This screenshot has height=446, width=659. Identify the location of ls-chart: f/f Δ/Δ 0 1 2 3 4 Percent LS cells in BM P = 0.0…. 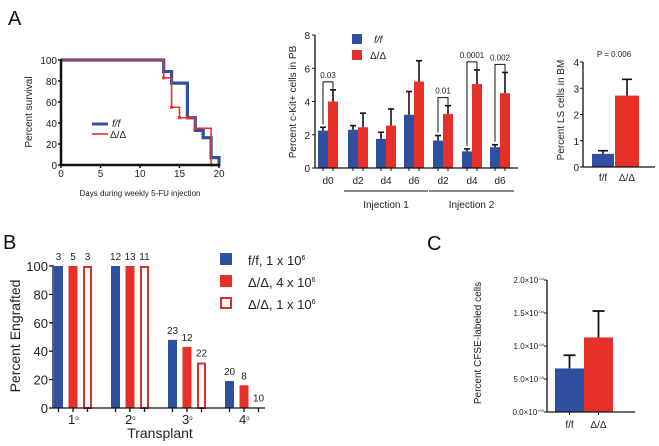
(605, 117).